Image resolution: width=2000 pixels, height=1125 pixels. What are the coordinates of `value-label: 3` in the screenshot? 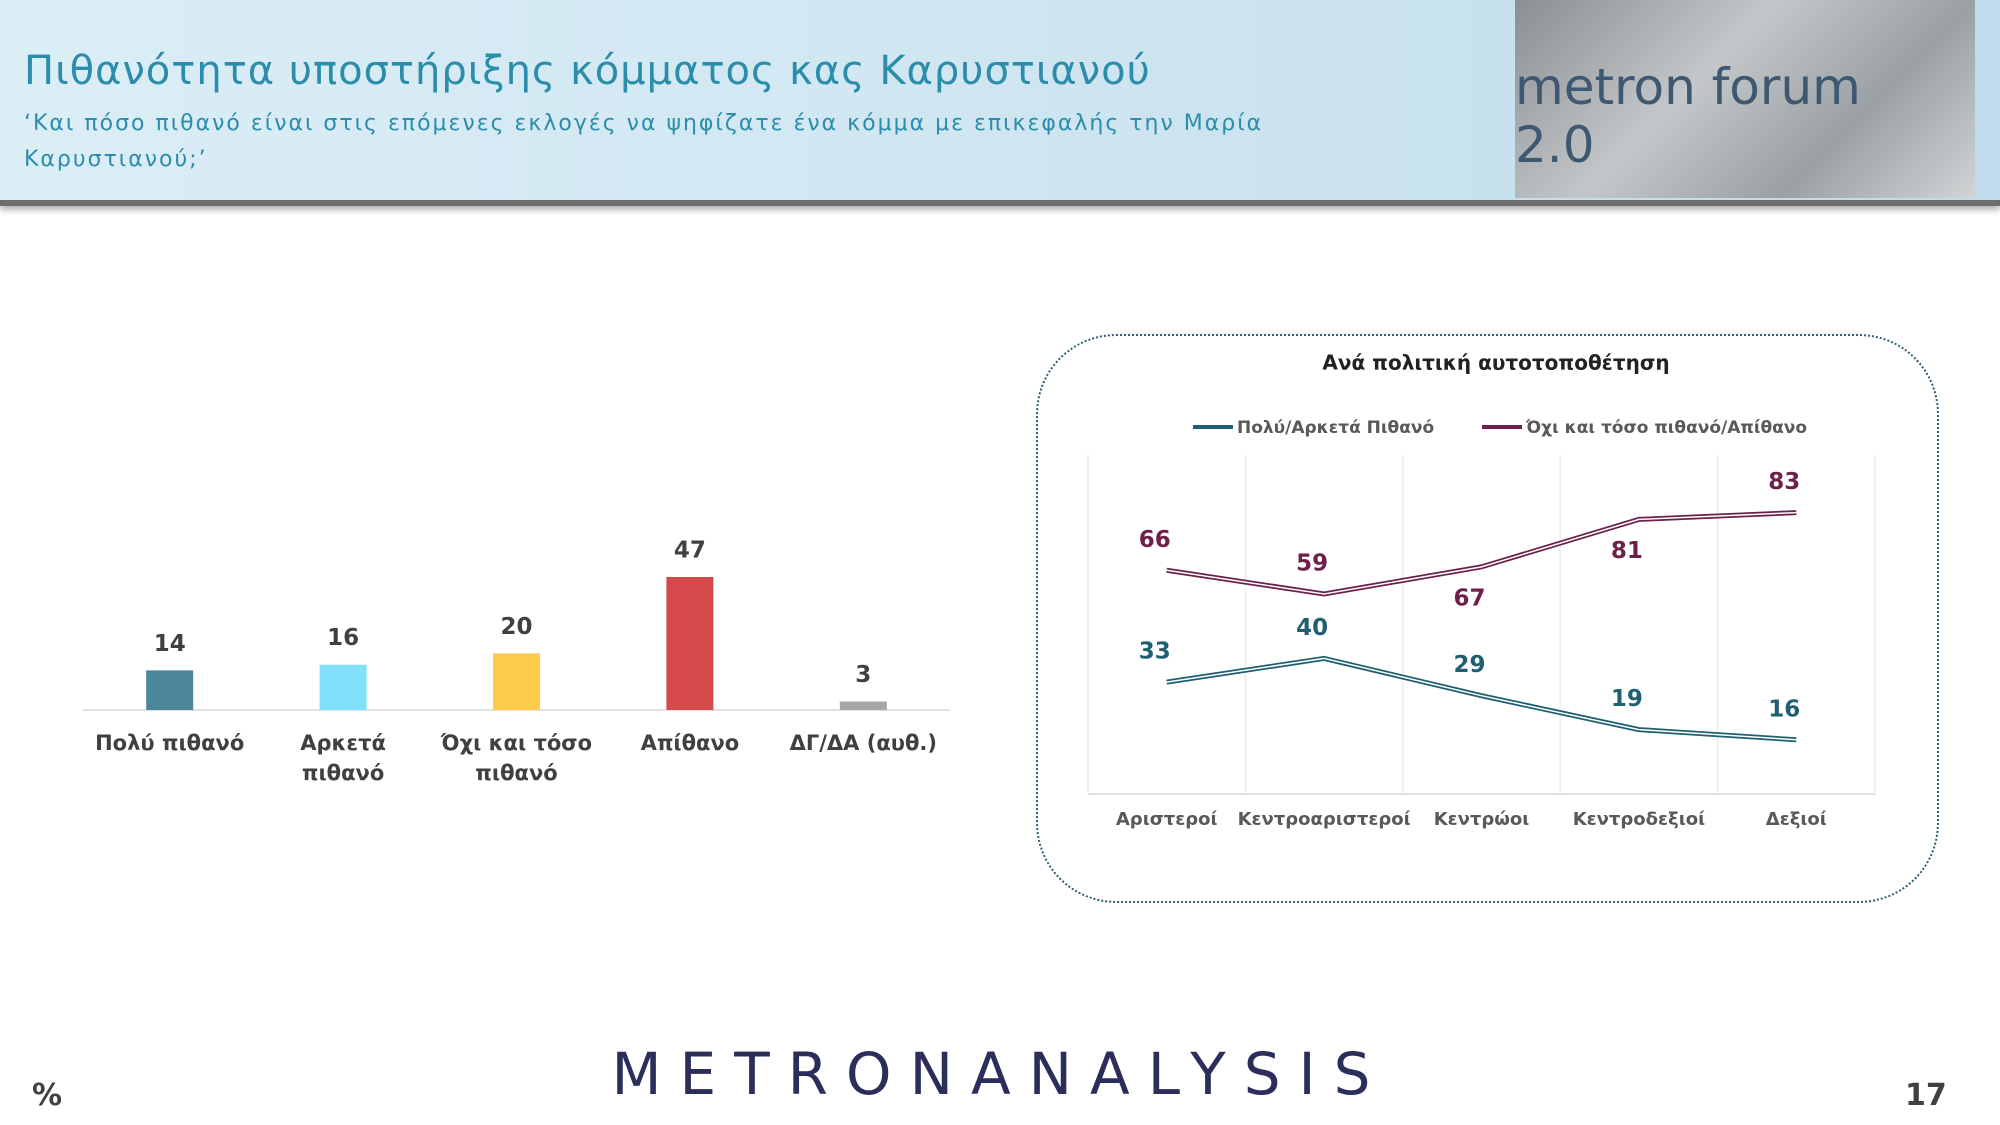 It's located at (863, 675).